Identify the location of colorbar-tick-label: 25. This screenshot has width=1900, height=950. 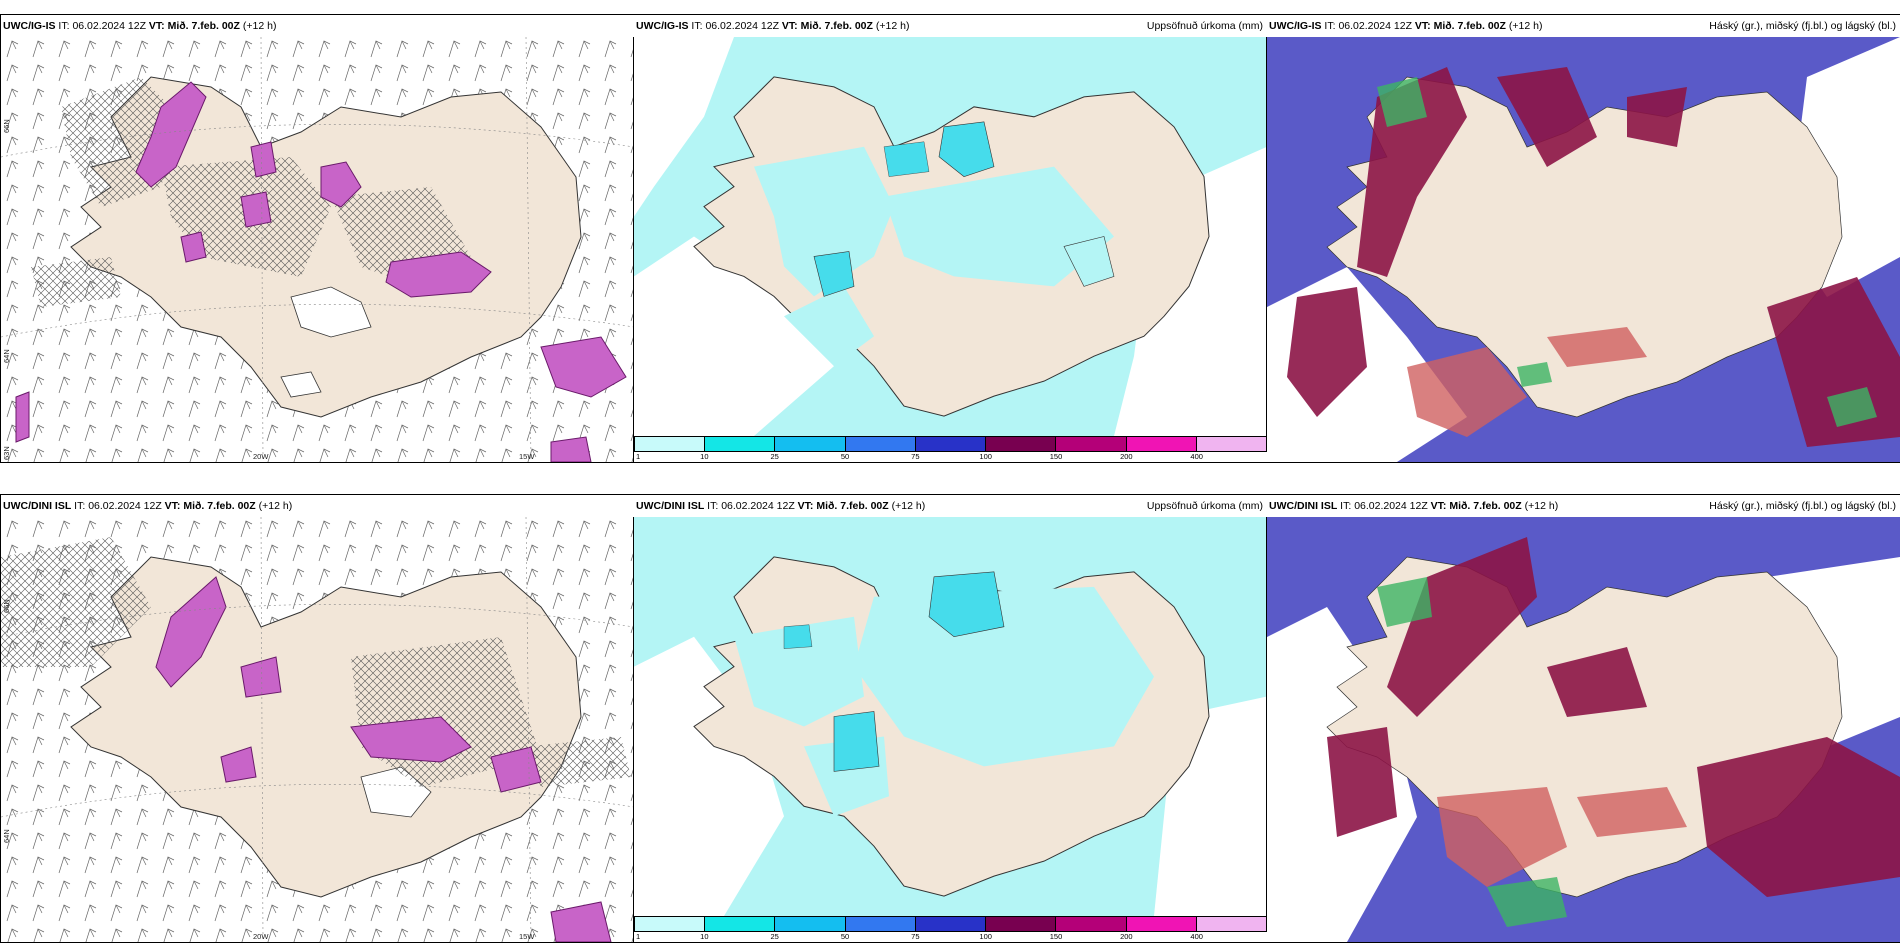
(774, 456).